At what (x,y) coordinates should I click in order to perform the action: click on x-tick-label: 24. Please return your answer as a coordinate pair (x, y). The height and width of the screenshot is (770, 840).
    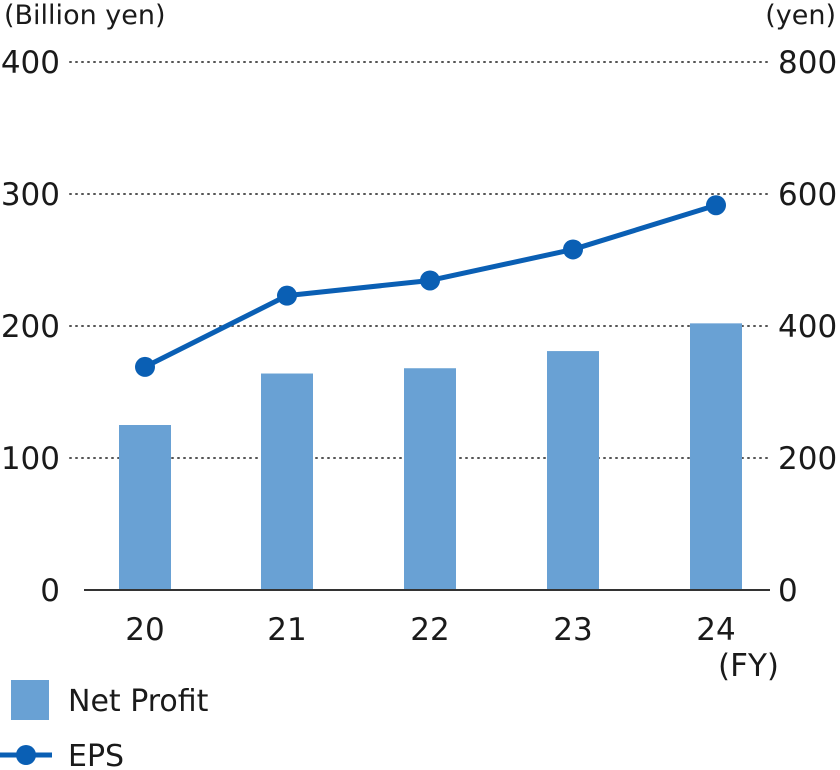
    Looking at the image, I should click on (715, 630).